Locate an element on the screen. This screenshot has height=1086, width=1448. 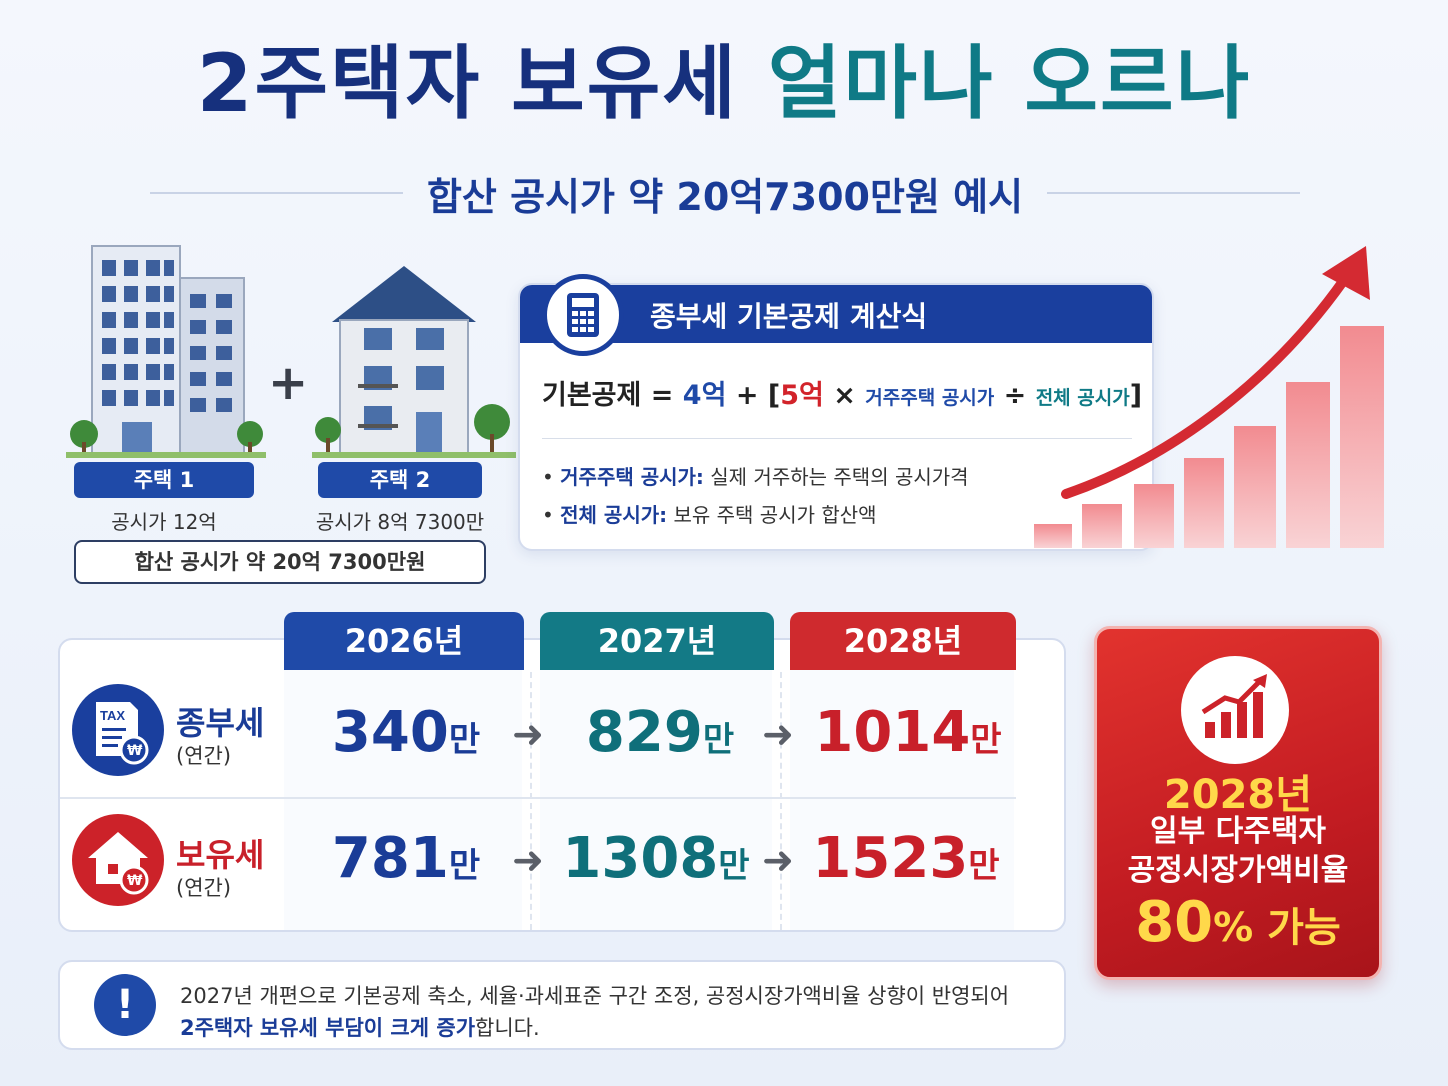
value-number: 1014 is located at coordinates (892, 732).